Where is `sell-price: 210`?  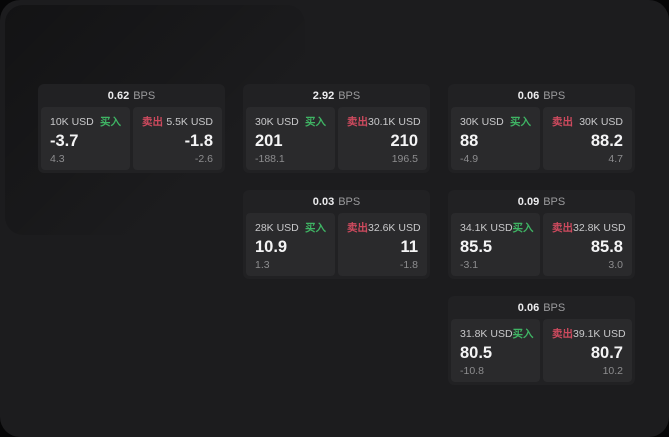 sell-price: 210 is located at coordinates (404, 141).